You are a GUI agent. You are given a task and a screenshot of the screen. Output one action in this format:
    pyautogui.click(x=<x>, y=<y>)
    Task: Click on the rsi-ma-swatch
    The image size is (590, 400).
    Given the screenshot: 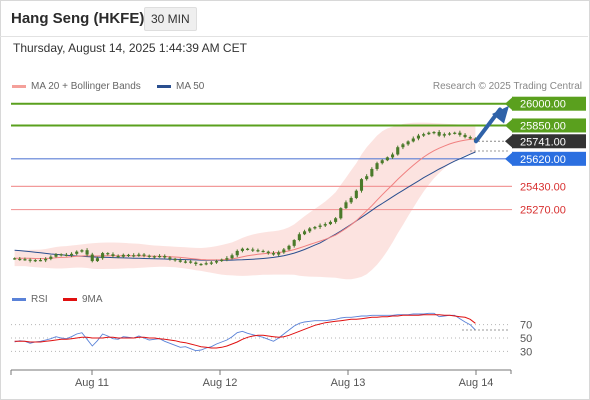 What is the action you would take?
    pyautogui.click(x=70, y=299)
    